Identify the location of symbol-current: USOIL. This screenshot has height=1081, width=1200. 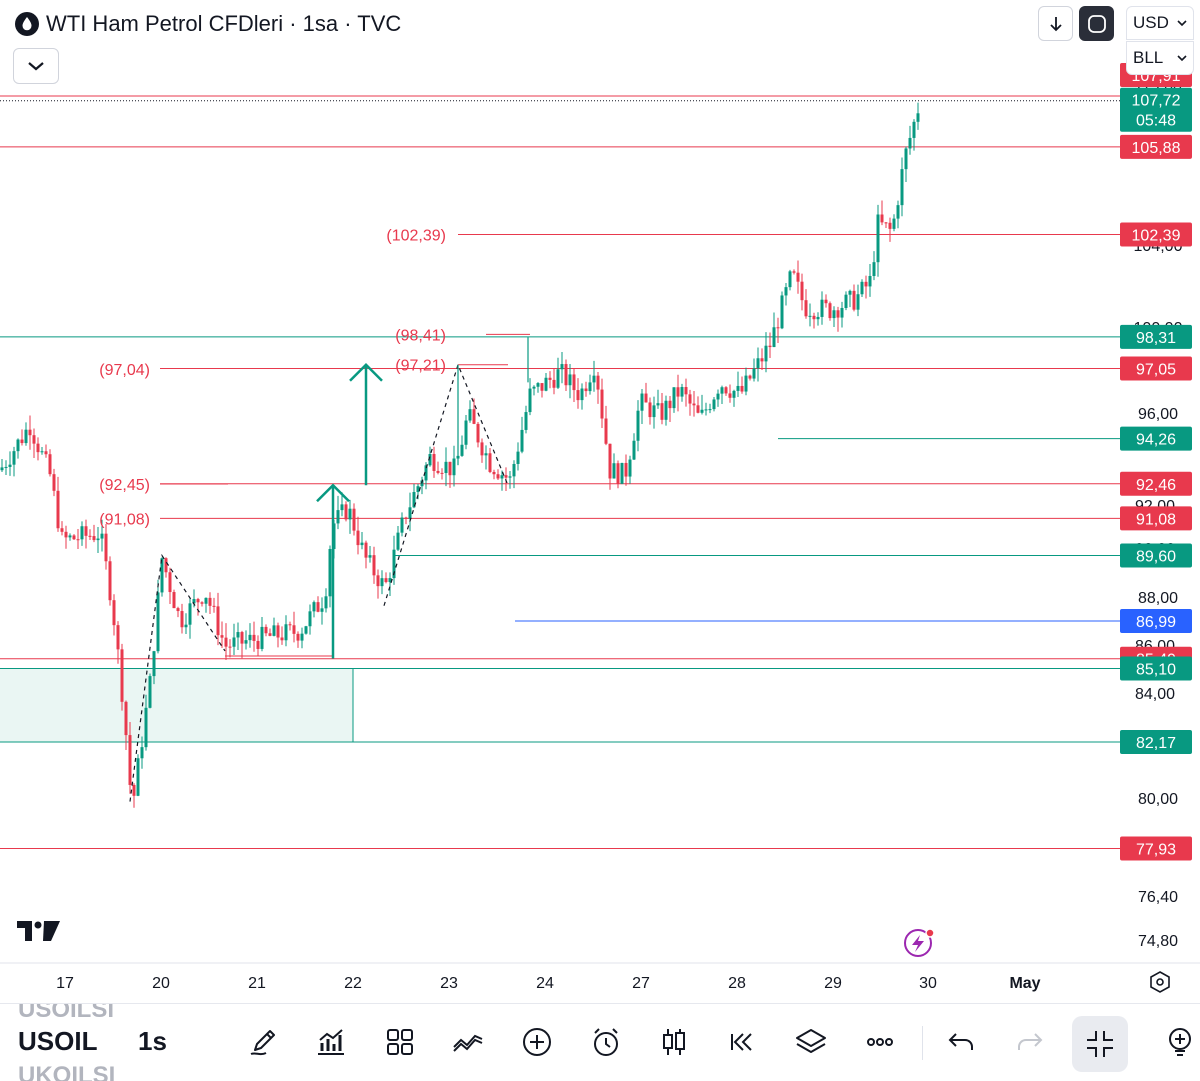
(58, 1041).